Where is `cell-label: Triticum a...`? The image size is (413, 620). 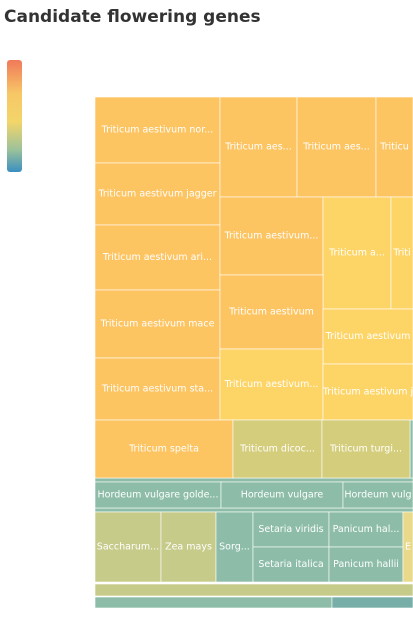 cell-label: Triticum a... is located at coordinates (356, 253).